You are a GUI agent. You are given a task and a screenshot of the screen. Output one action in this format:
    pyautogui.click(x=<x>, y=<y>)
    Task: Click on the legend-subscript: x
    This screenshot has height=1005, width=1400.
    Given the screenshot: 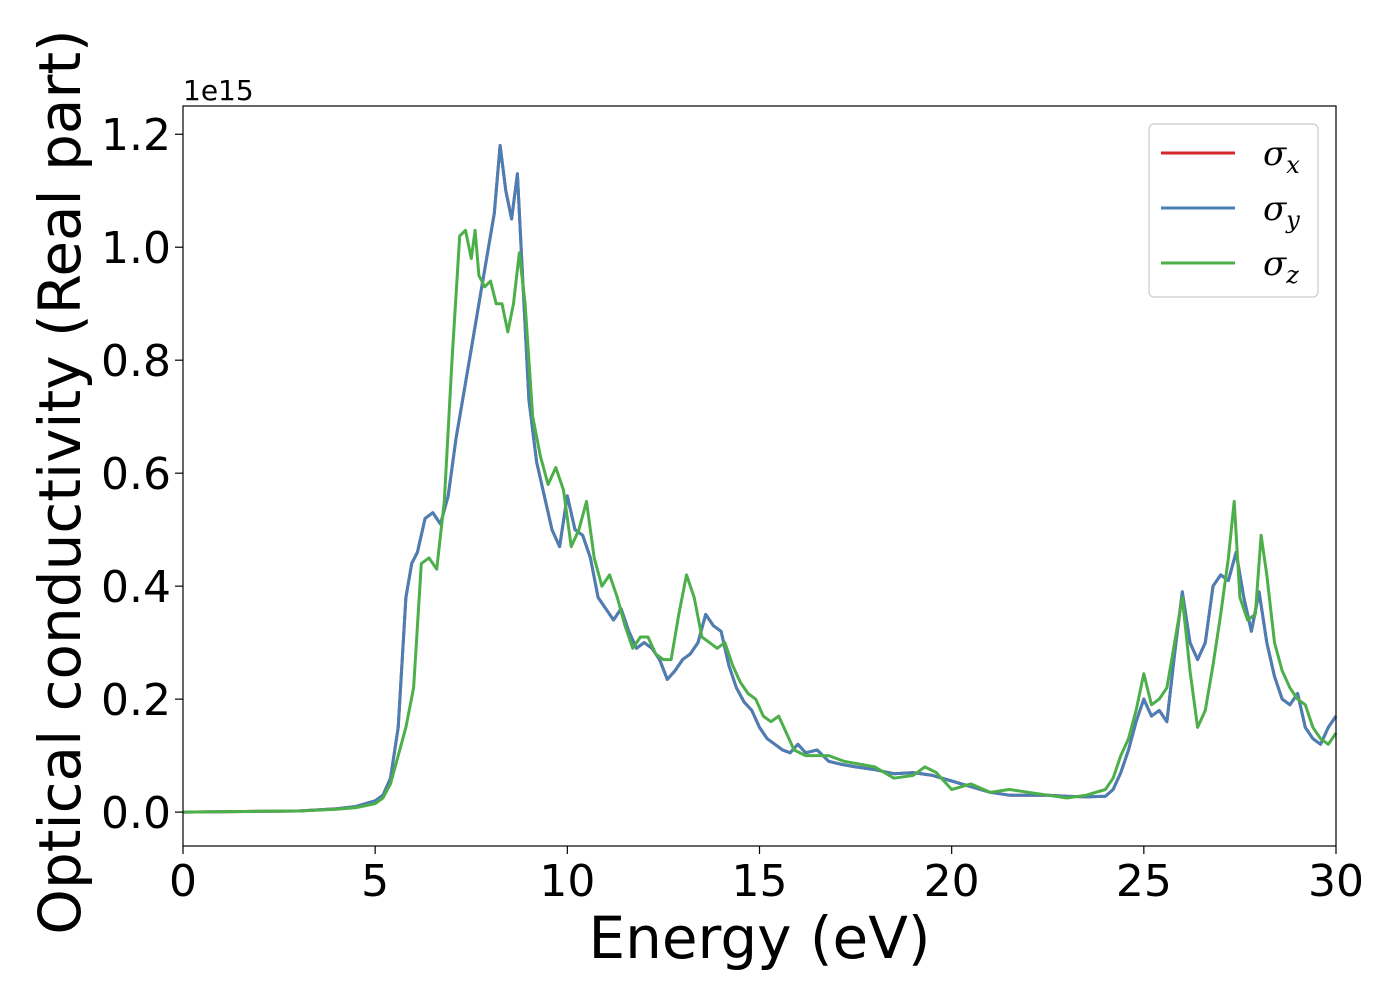 What is the action you would take?
    pyautogui.click(x=1293, y=165)
    